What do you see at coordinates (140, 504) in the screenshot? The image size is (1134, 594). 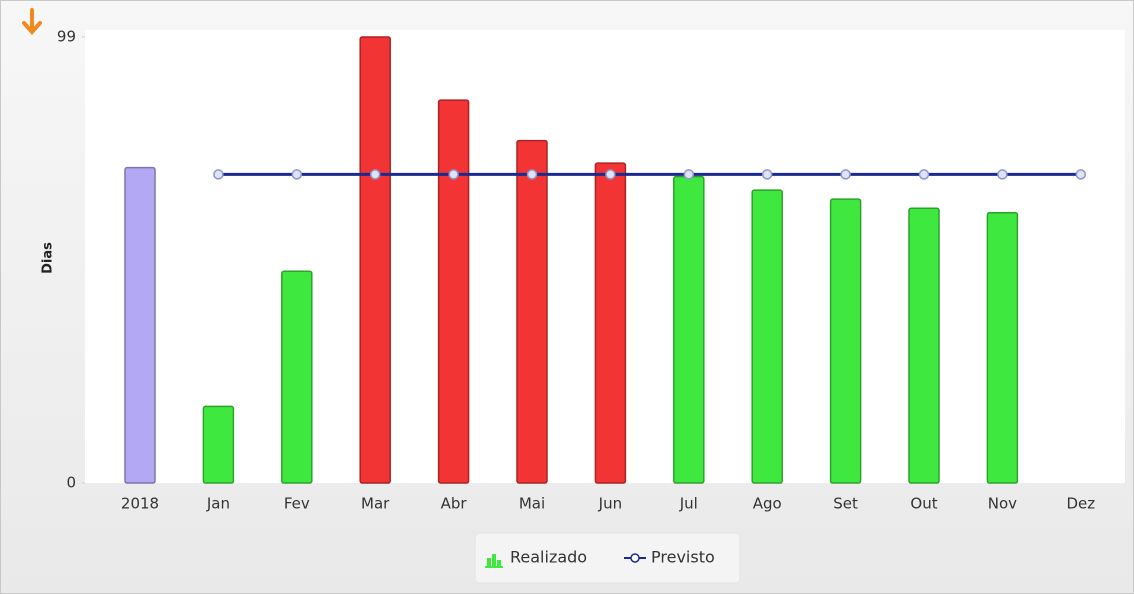 I see `x-tick-label: 2018` at bounding box center [140, 504].